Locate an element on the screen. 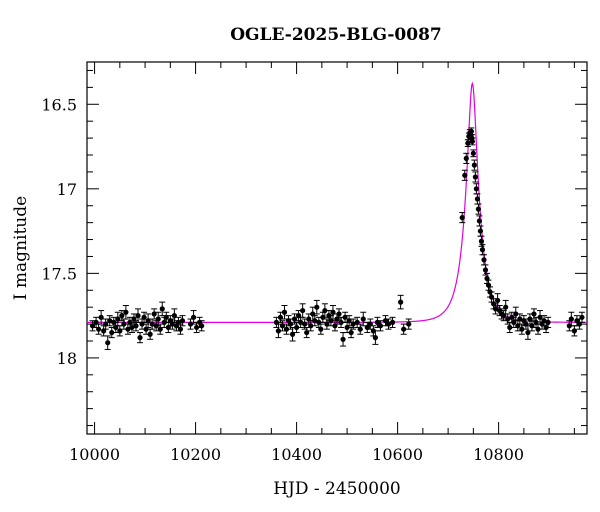  y-tick-label: 16.5 is located at coordinates (59, 104).